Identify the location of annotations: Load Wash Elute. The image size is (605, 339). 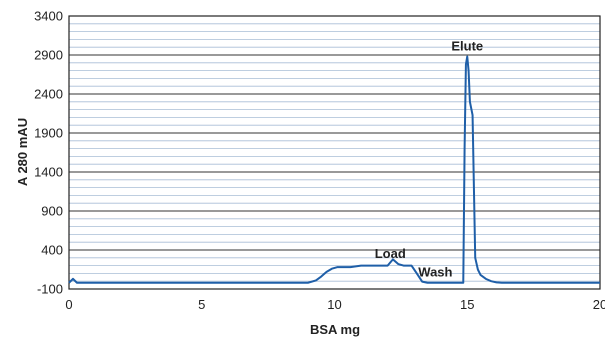
(429, 158).